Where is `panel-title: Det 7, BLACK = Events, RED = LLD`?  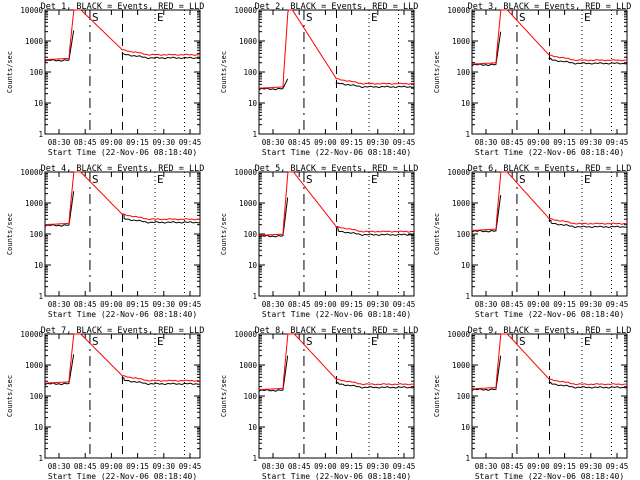
panel-title: Det 7, BLACK = Events, RED = LLD is located at coordinates (123, 331).